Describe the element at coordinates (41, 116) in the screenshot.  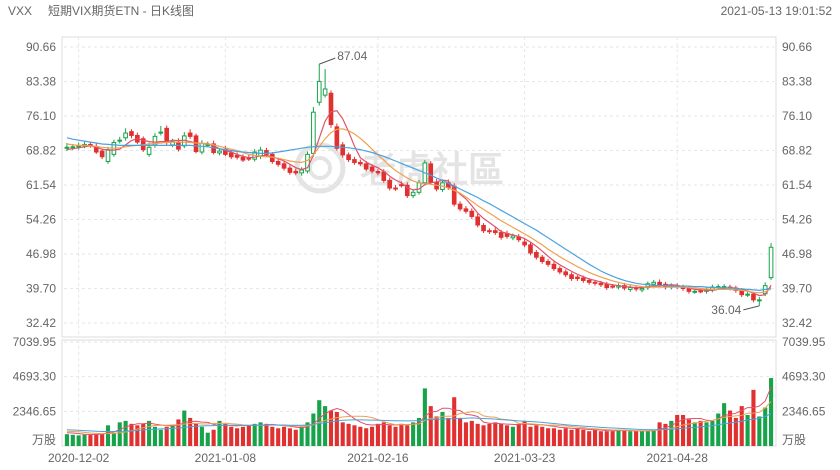
I see `price-tick-left: 76.10` at that location.